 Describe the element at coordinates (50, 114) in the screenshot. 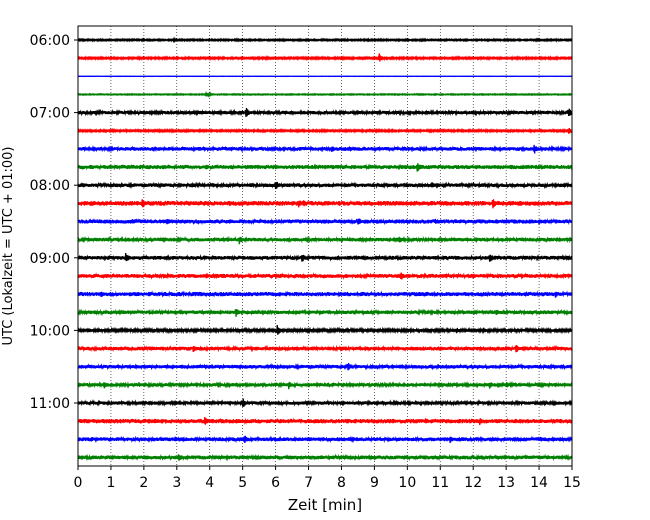

I see `y-tick-label: 07:00` at that location.